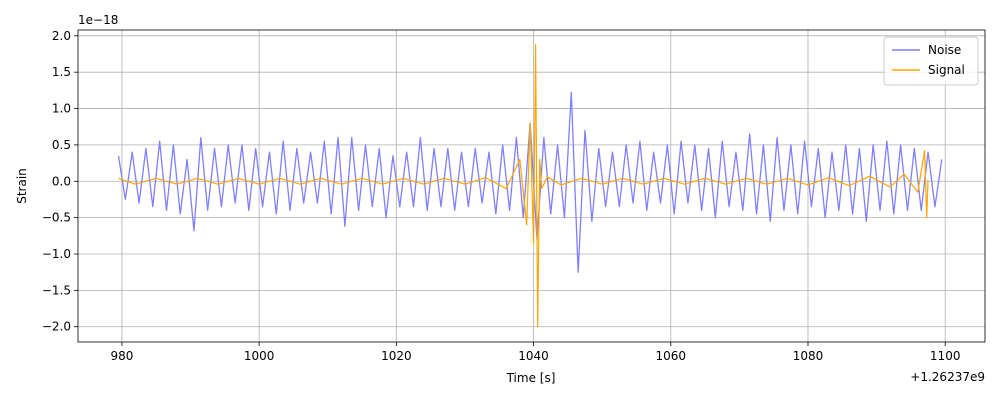 This screenshot has height=400, width=1000. I want to click on y-tick-label: −1.0, so click(56, 254).